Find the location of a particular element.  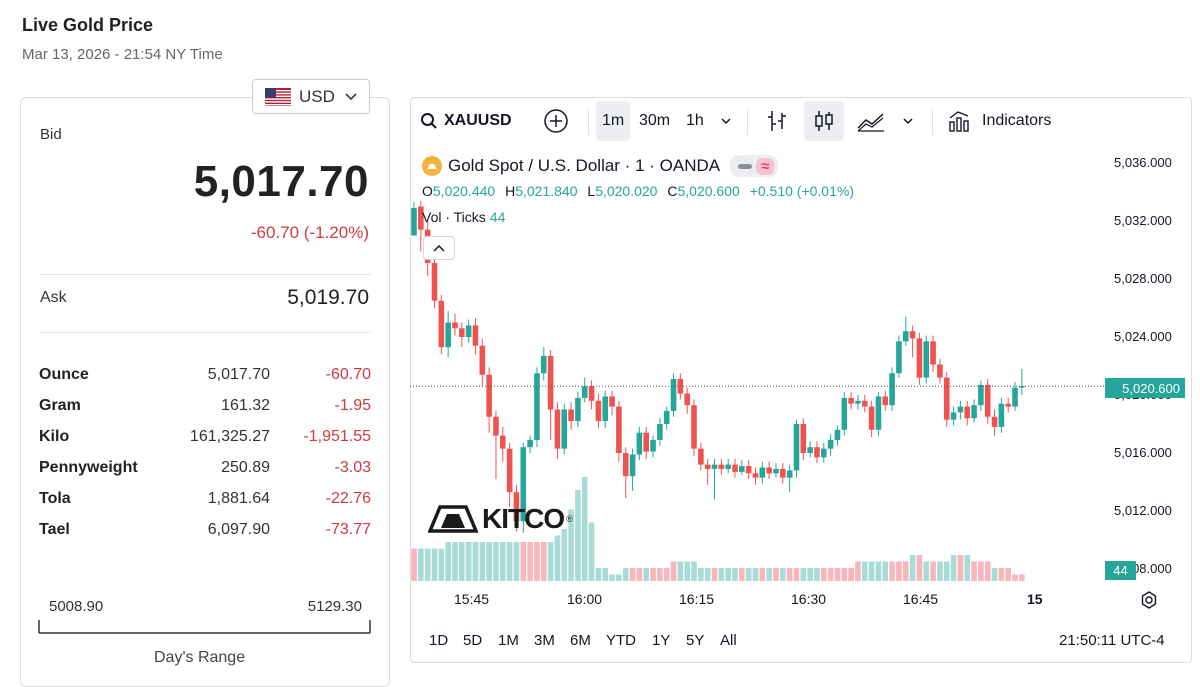

y-tick: 5,012.000 is located at coordinates (1143, 510).